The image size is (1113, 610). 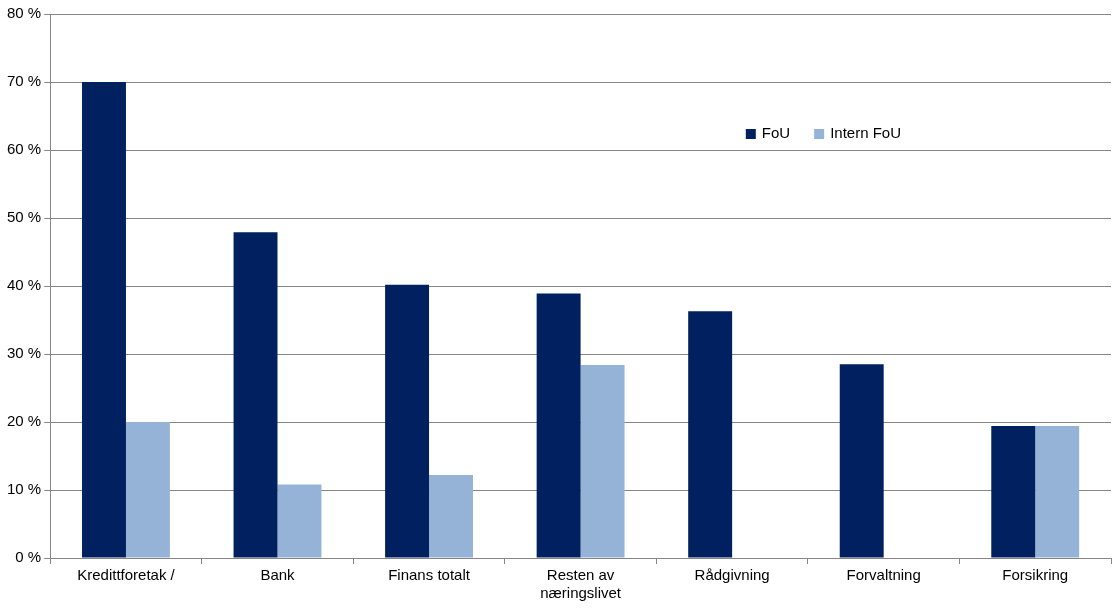 What do you see at coordinates (126, 575) in the screenshot?
I see `x-tick-label: Kredittforetak /` at bounding box center [126, 575].